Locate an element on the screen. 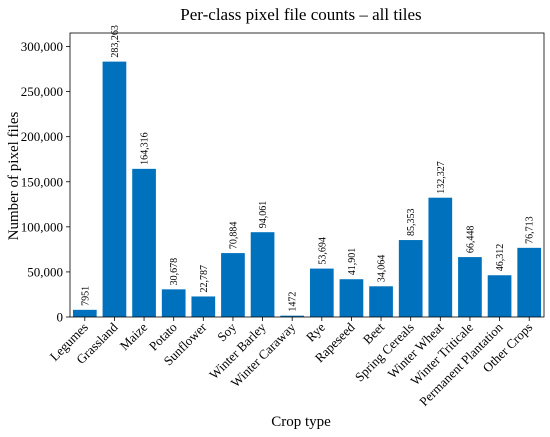  bar-legumes is located at coordinates (84, 313).